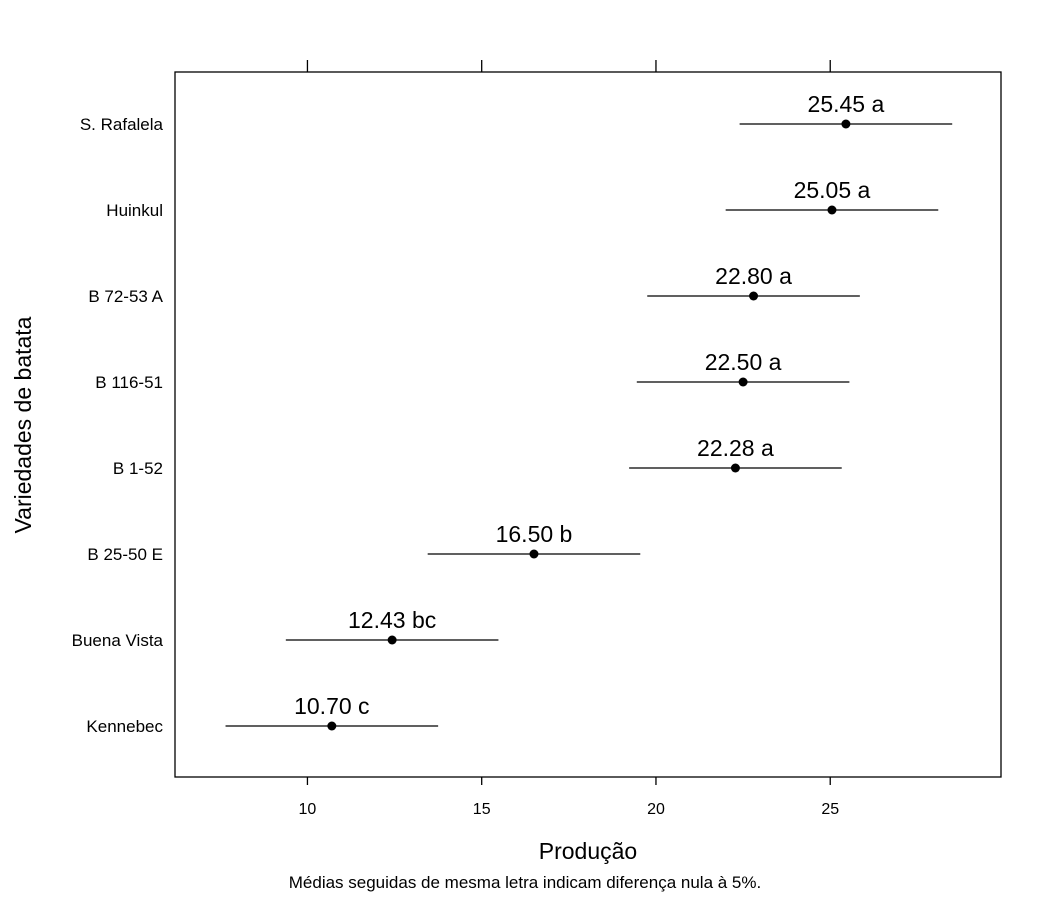 The width and height of the screenshot is (1050, 905). I want to click on y-tick-label: B 1-52, so click(138, 468).